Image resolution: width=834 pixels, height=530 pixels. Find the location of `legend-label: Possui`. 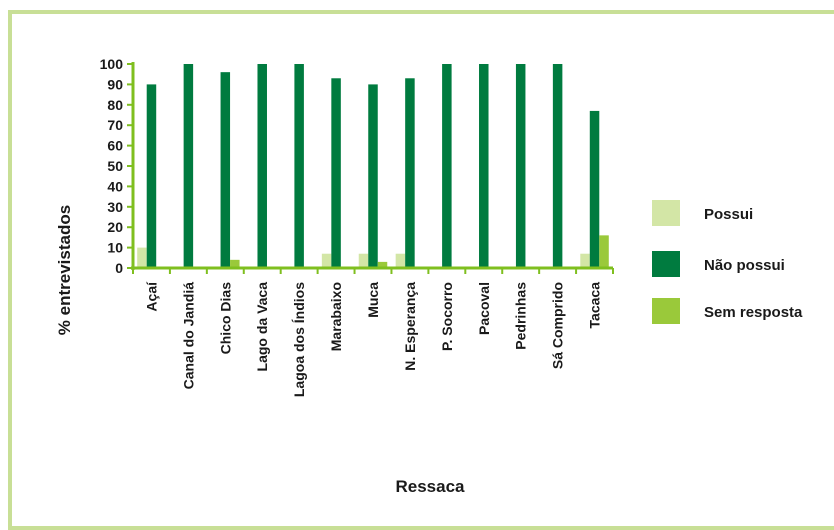

legend-label: Possui is located at coordinates (728, 214).